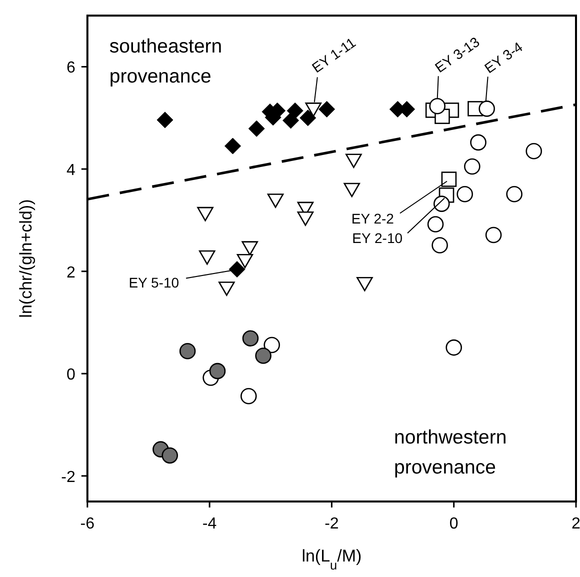 The height and width of the screenshot is (577, 580). I want to click on x-tick-label: 0, so click(453, 524).